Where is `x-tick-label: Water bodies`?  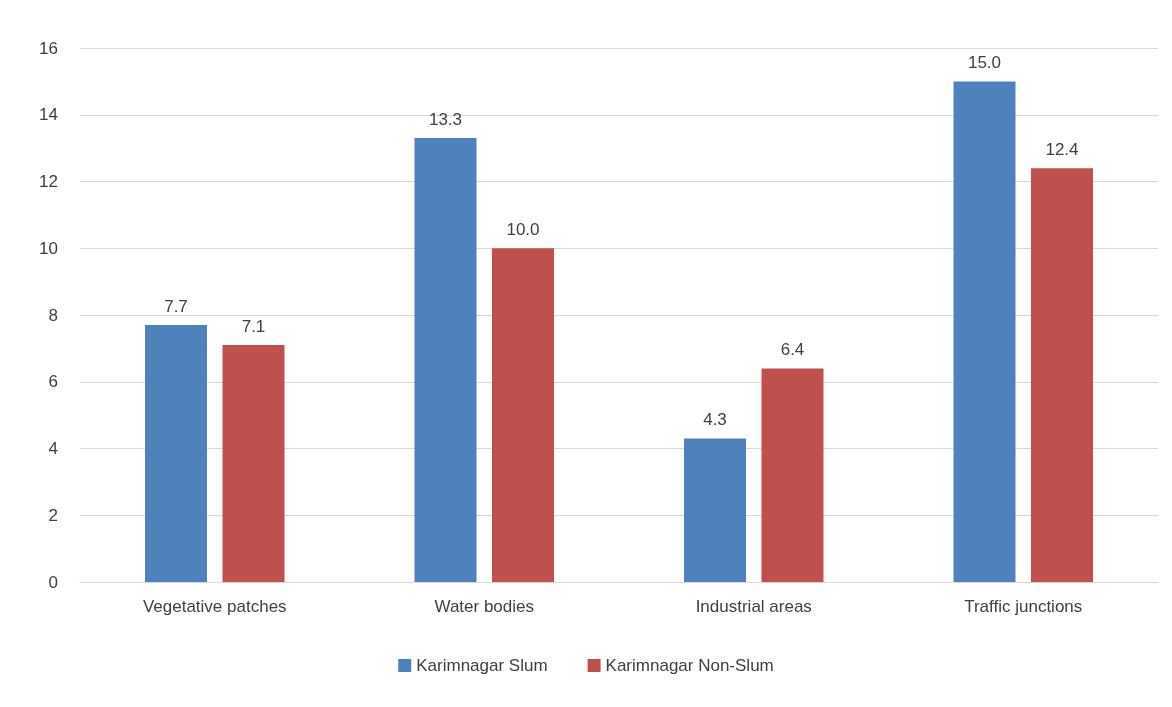
x-tick-label: Water bodies is located at coordinates (484, 606).